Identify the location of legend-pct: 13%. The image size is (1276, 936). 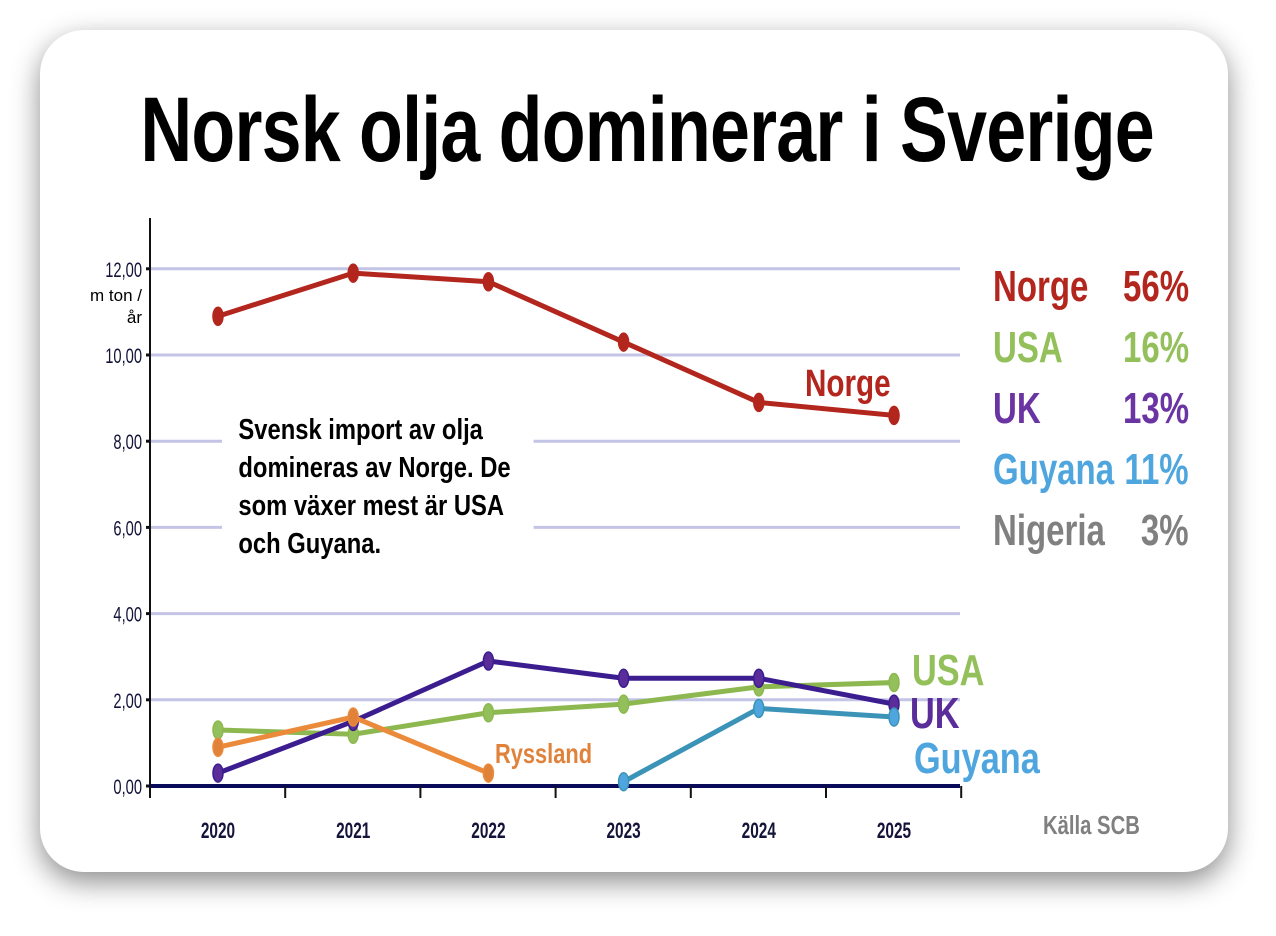
(1155, 408).